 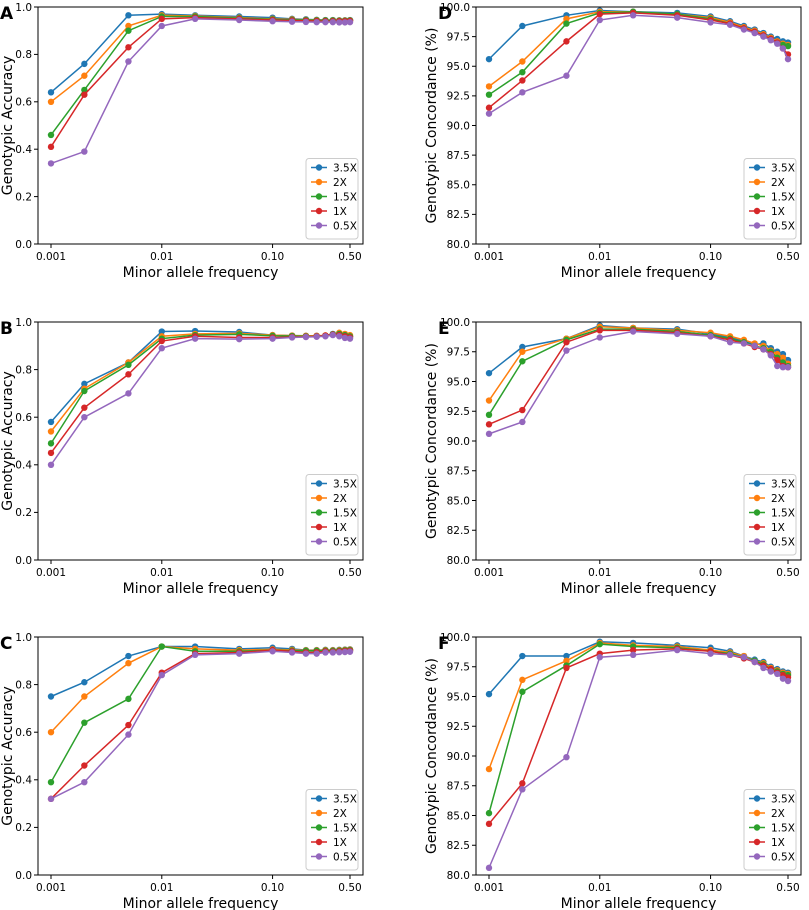 I want to click on series-group, so click(x=638, y=380).